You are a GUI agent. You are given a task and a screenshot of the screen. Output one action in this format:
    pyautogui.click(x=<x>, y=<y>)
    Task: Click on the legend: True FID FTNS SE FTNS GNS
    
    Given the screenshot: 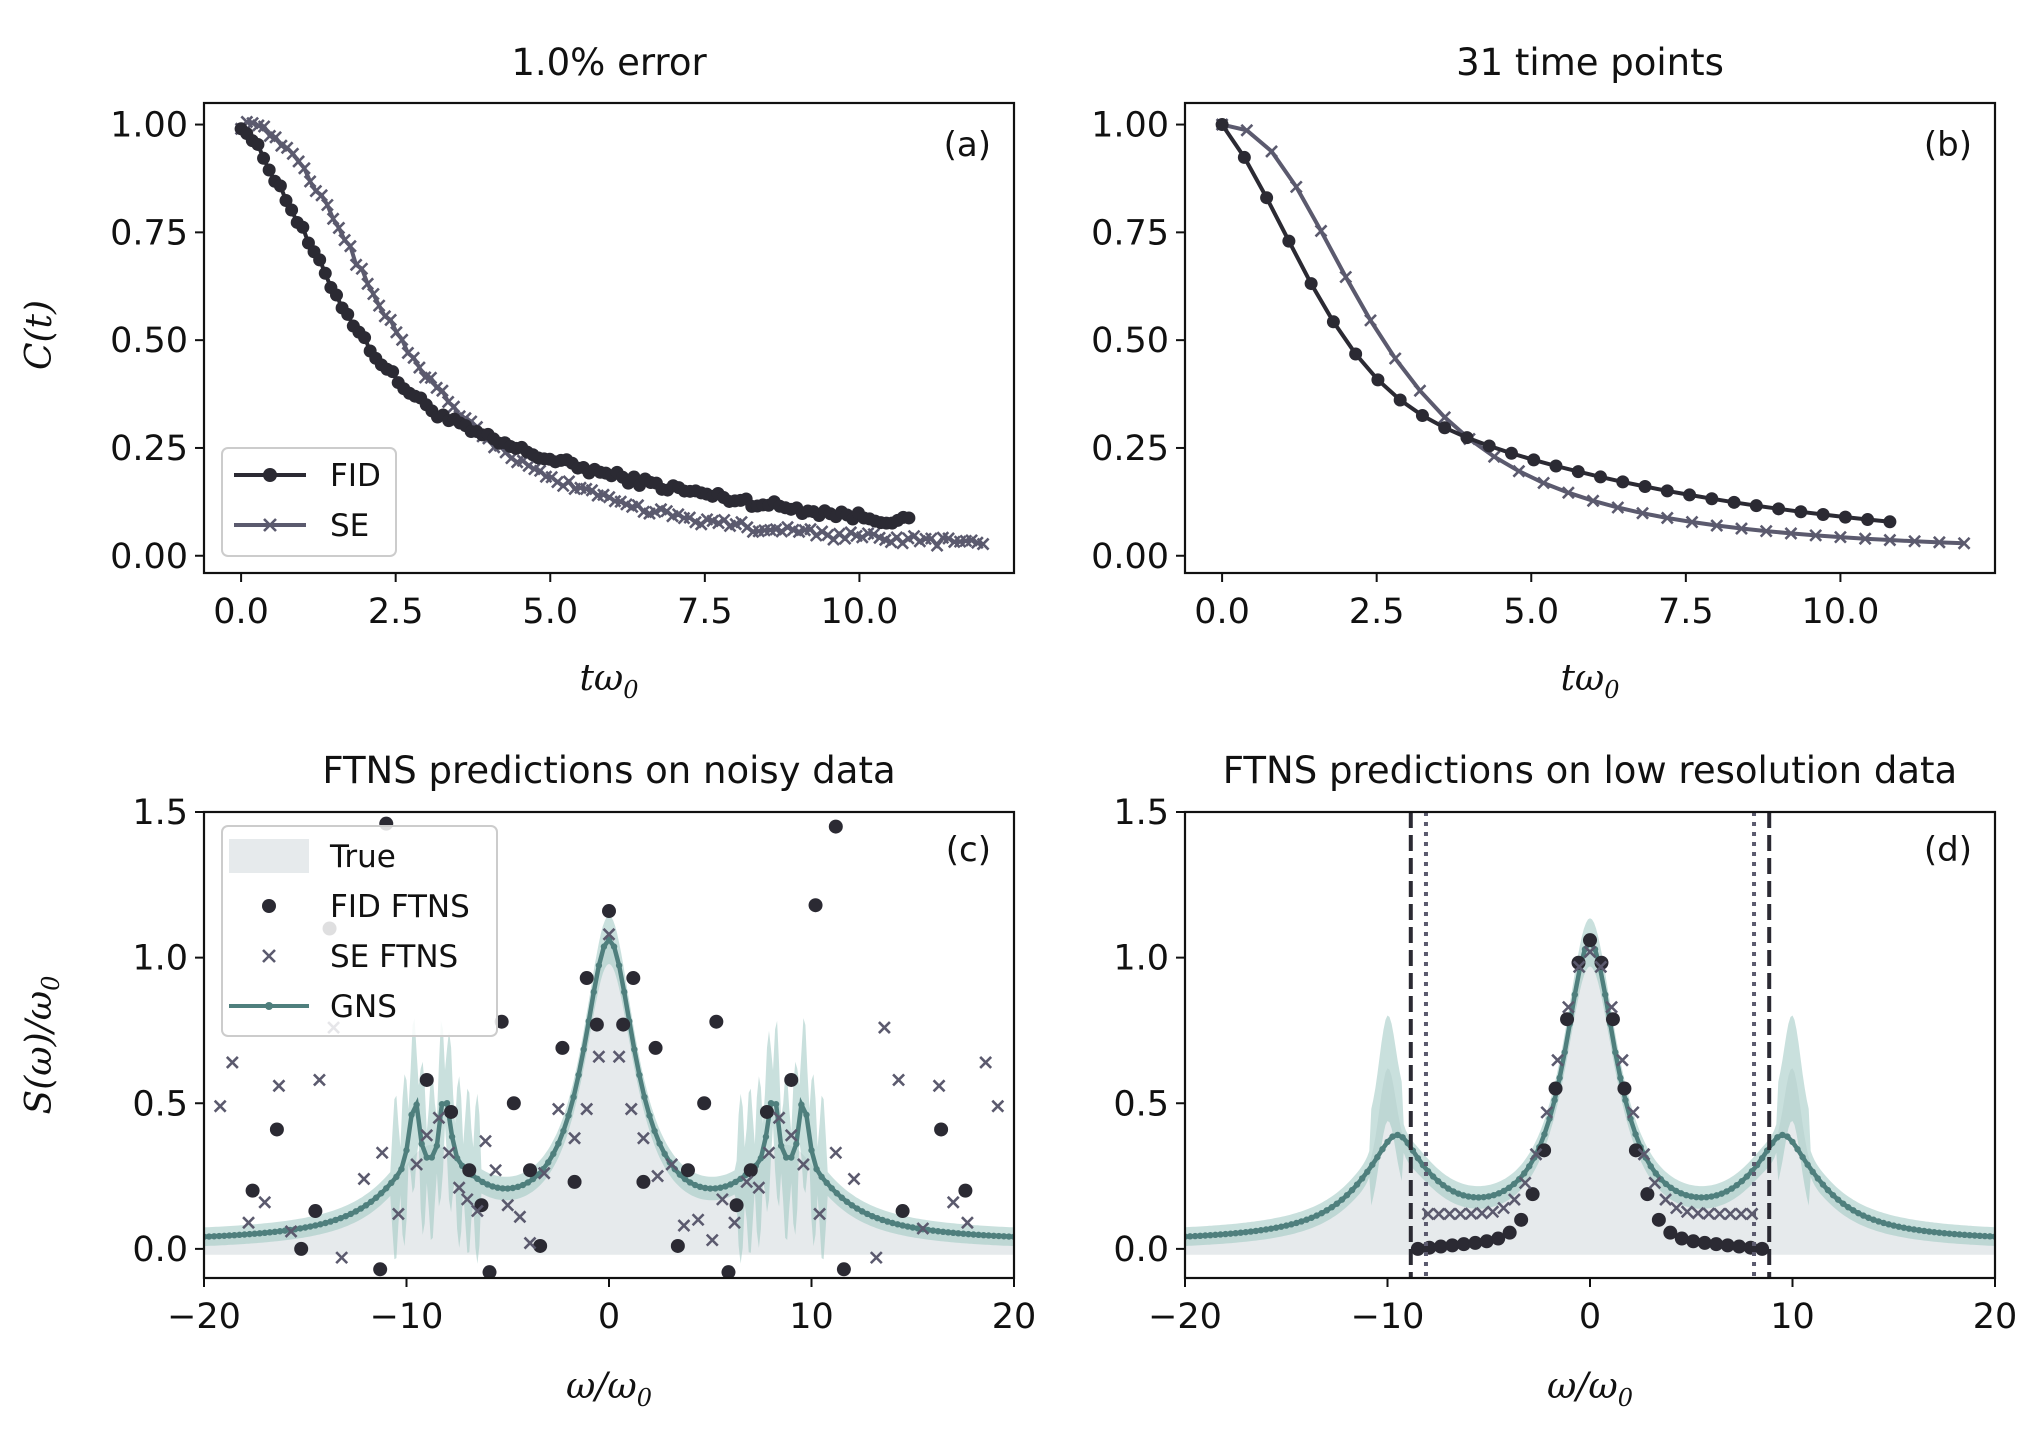 What is the action you would take?
    pyautogui.click(x=359, y=931)
    